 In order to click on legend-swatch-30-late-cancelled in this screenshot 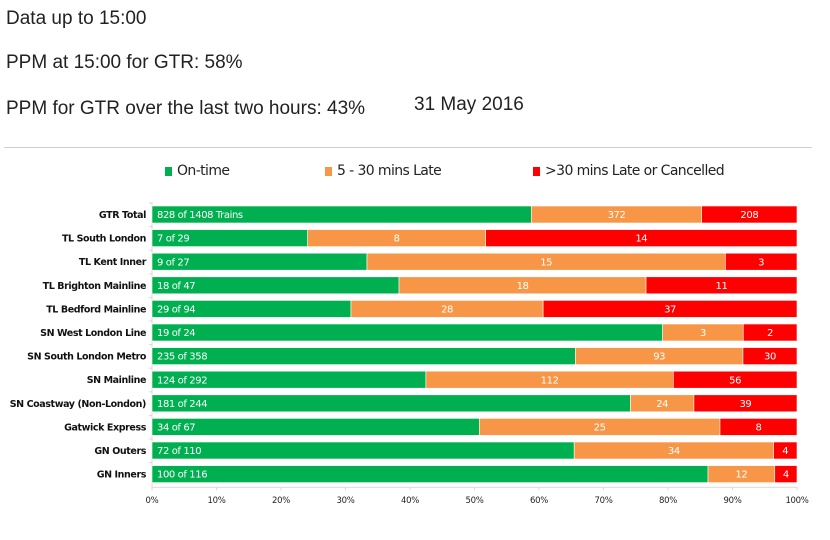, I will do `click(536, 171)`.